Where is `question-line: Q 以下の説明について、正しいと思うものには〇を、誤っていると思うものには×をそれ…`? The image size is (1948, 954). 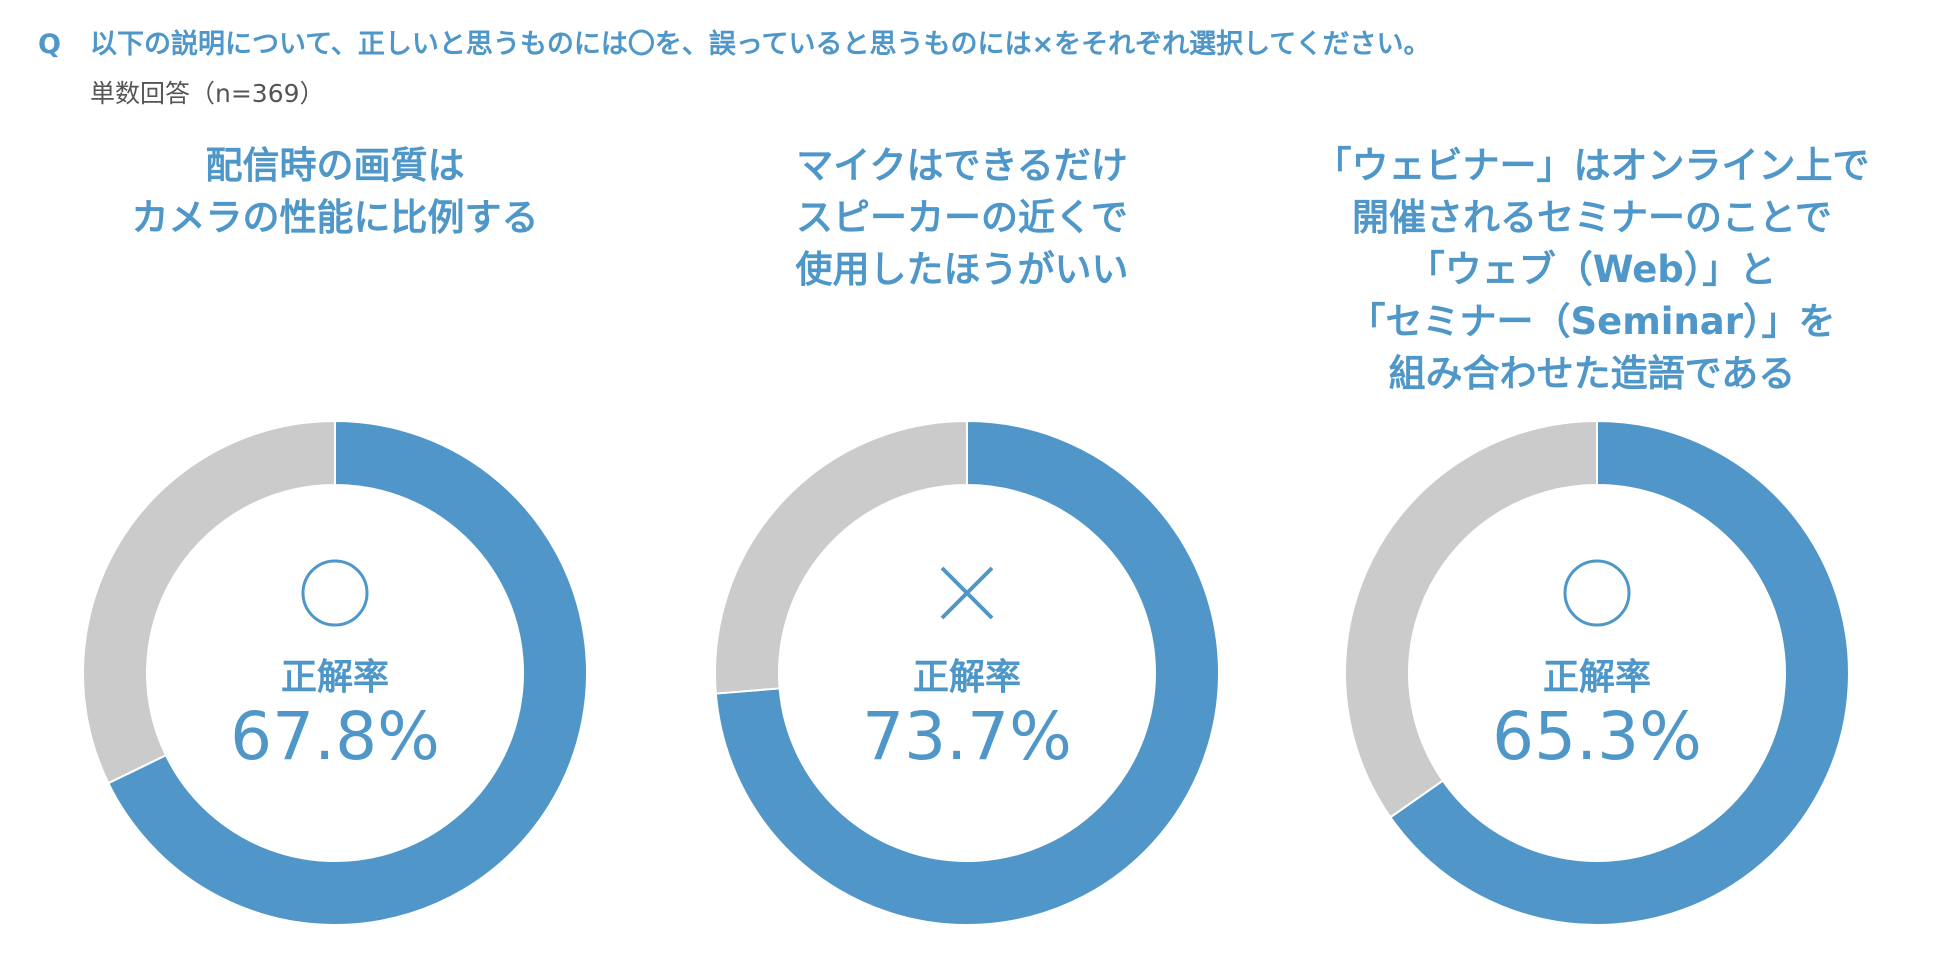
question-line: Q 以下の説明について、正しいと思うものには〇を、誤っていると思うものには×をそれ… is located at coordinates (734, 41).